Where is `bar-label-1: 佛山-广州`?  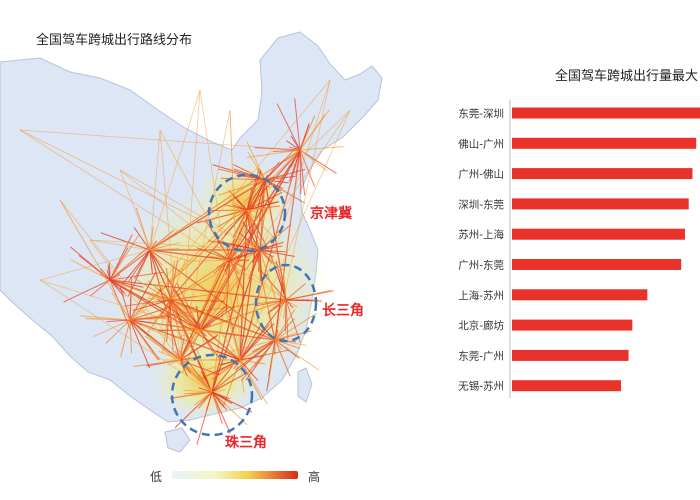 bar-label-1: 佛山-广州 is located at coordinates (481, 143).